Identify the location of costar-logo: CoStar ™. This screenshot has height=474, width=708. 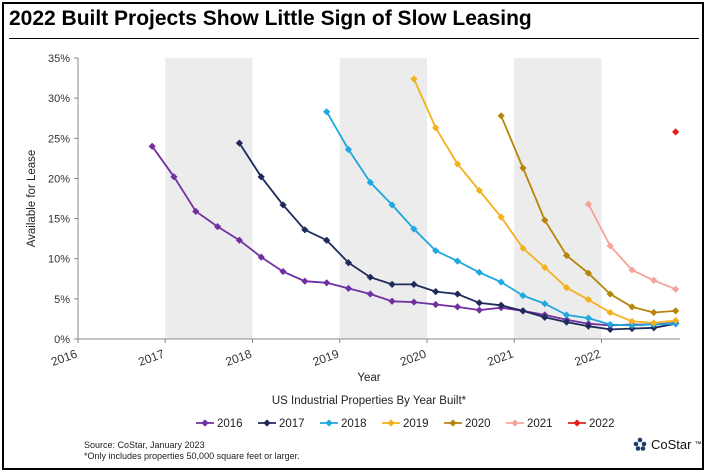
(666, 444).